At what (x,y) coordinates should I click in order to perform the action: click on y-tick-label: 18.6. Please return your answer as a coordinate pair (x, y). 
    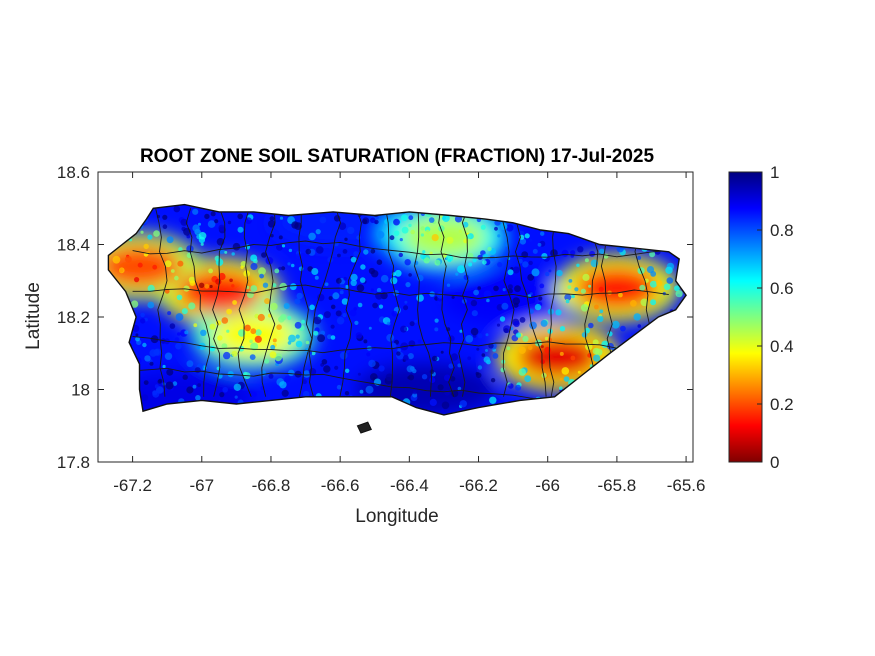
    Looking at the image, I should click on (73, 172).